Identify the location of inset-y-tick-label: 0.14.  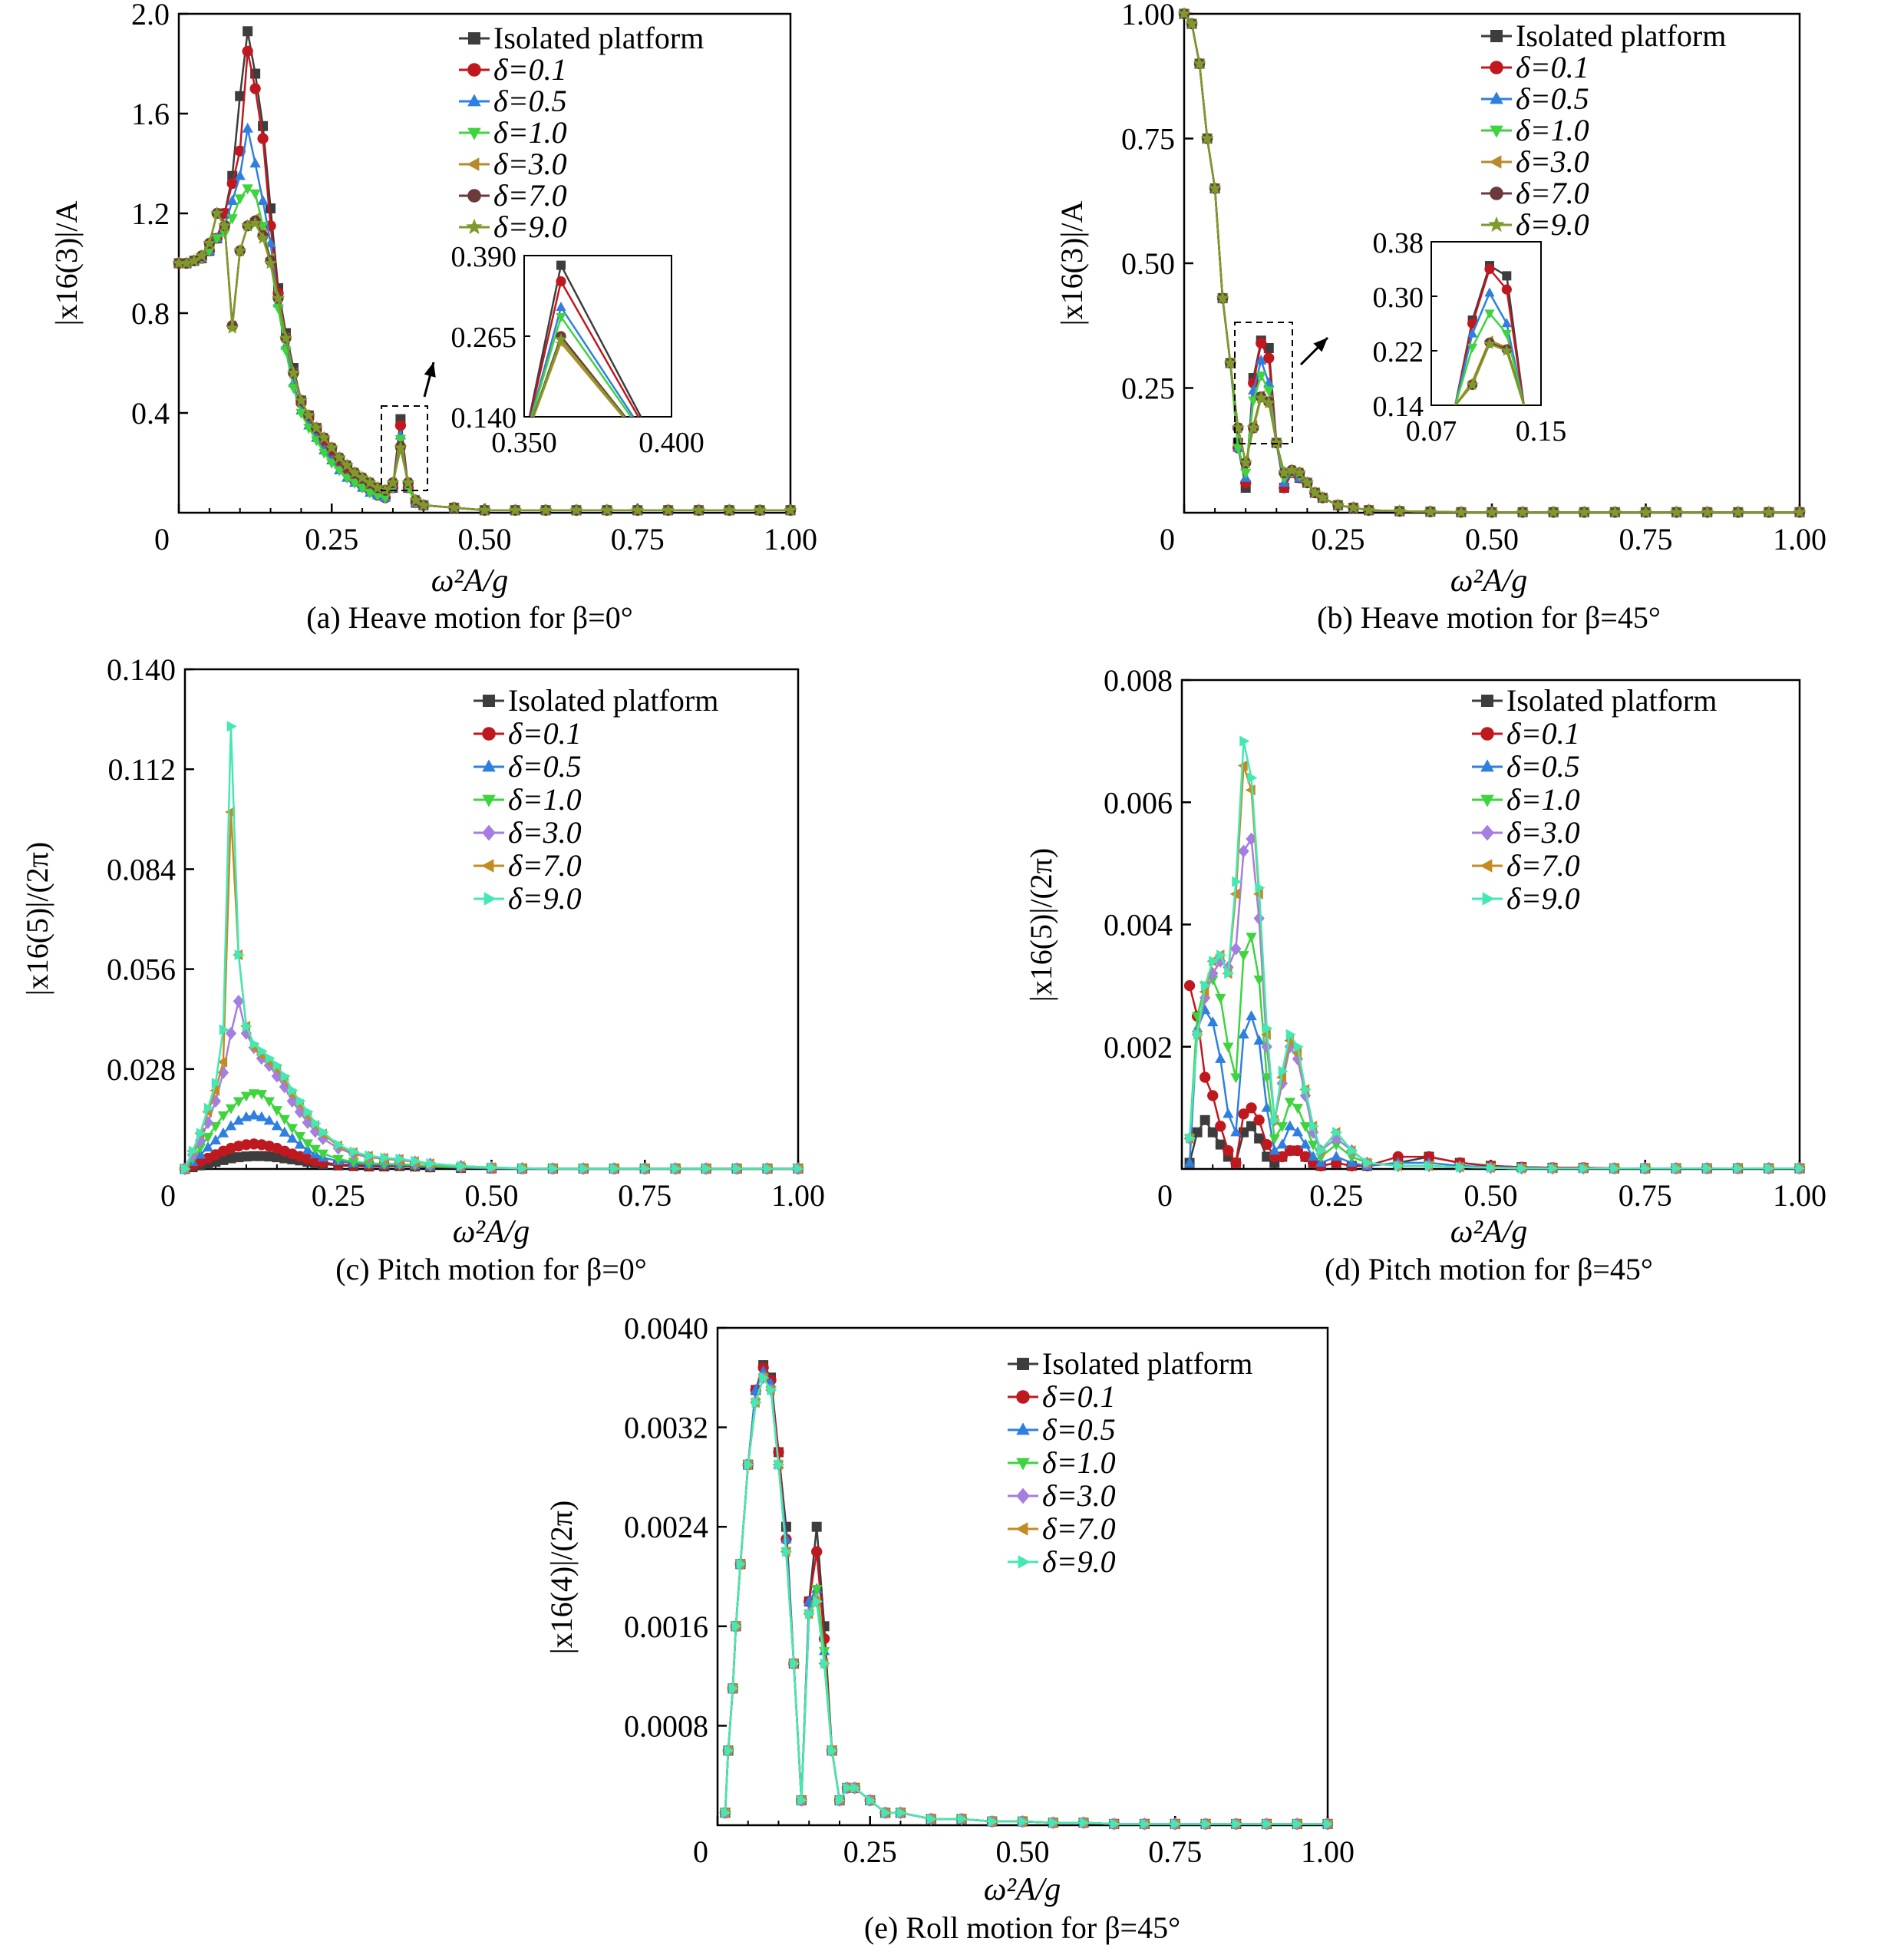
(1399, 407).